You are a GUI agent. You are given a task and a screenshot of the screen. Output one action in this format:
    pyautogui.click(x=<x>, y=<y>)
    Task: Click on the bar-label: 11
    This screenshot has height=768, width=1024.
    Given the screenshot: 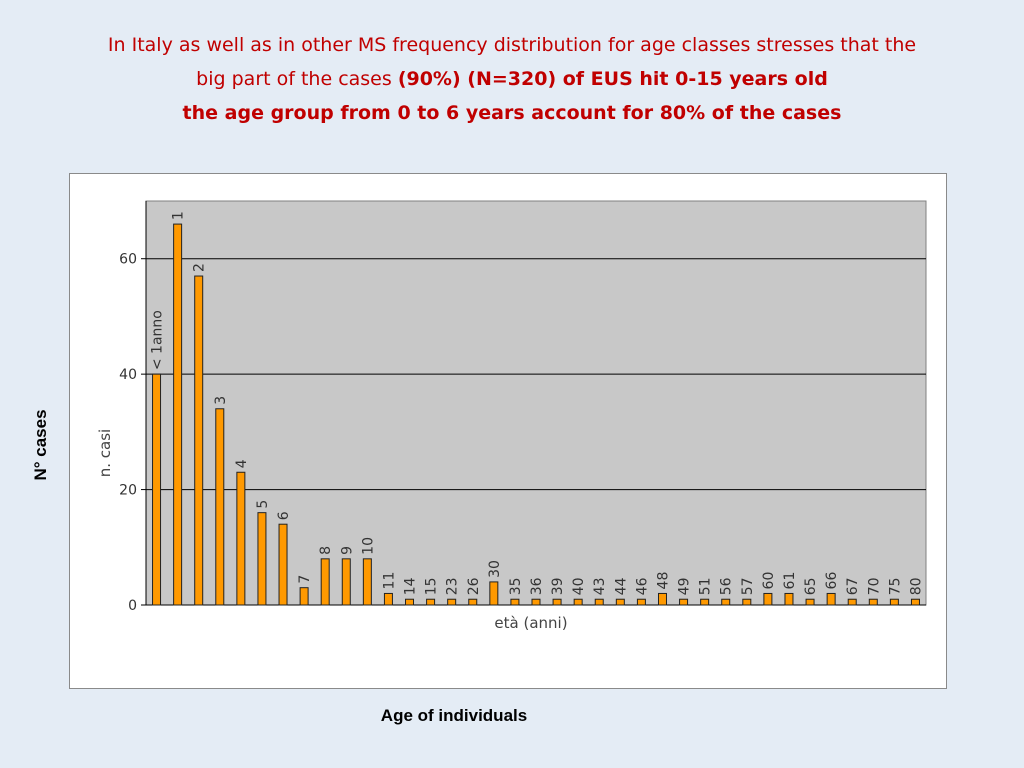 What is the action you would take?
    pyautogui.click(x=389, y=581)
    